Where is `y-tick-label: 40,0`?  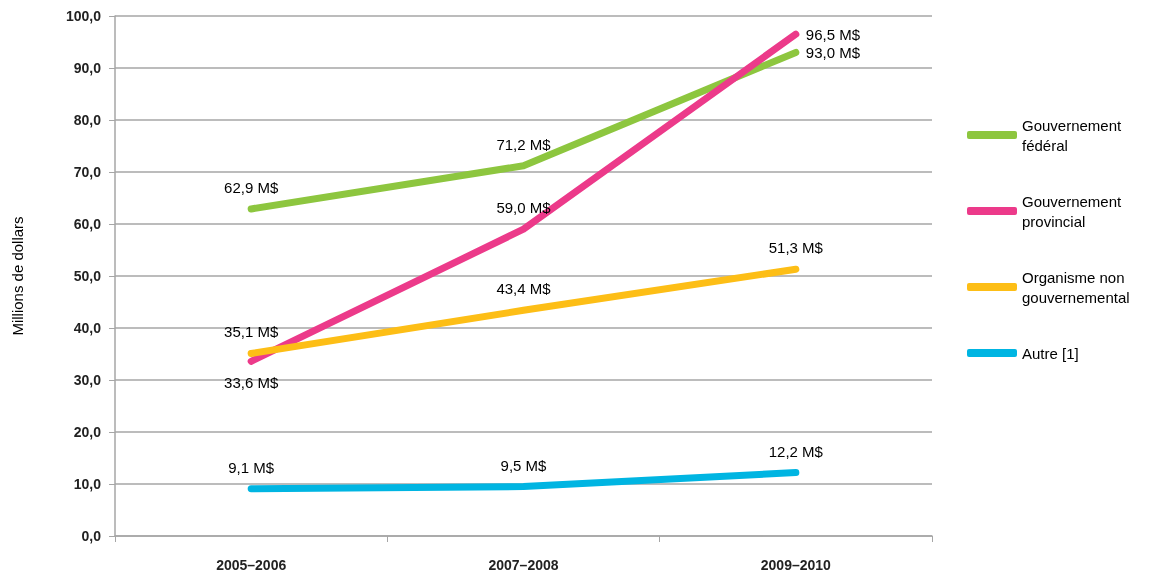
y-tick-label: 40,0 is located at coordinates (87, 328).